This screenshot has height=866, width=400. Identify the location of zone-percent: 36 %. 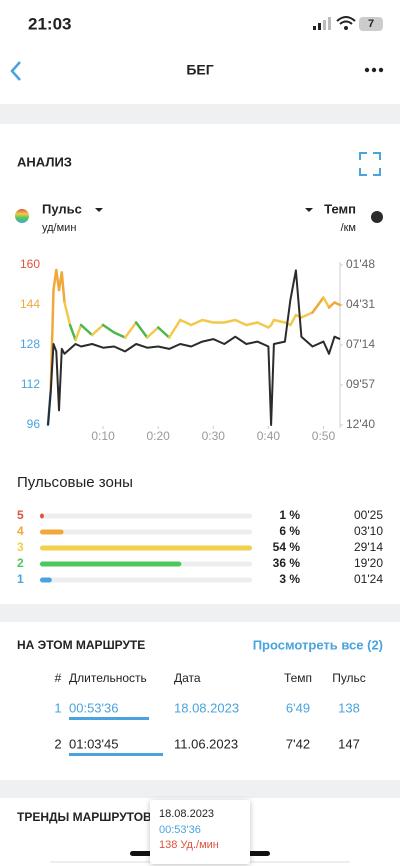
(287, 563).